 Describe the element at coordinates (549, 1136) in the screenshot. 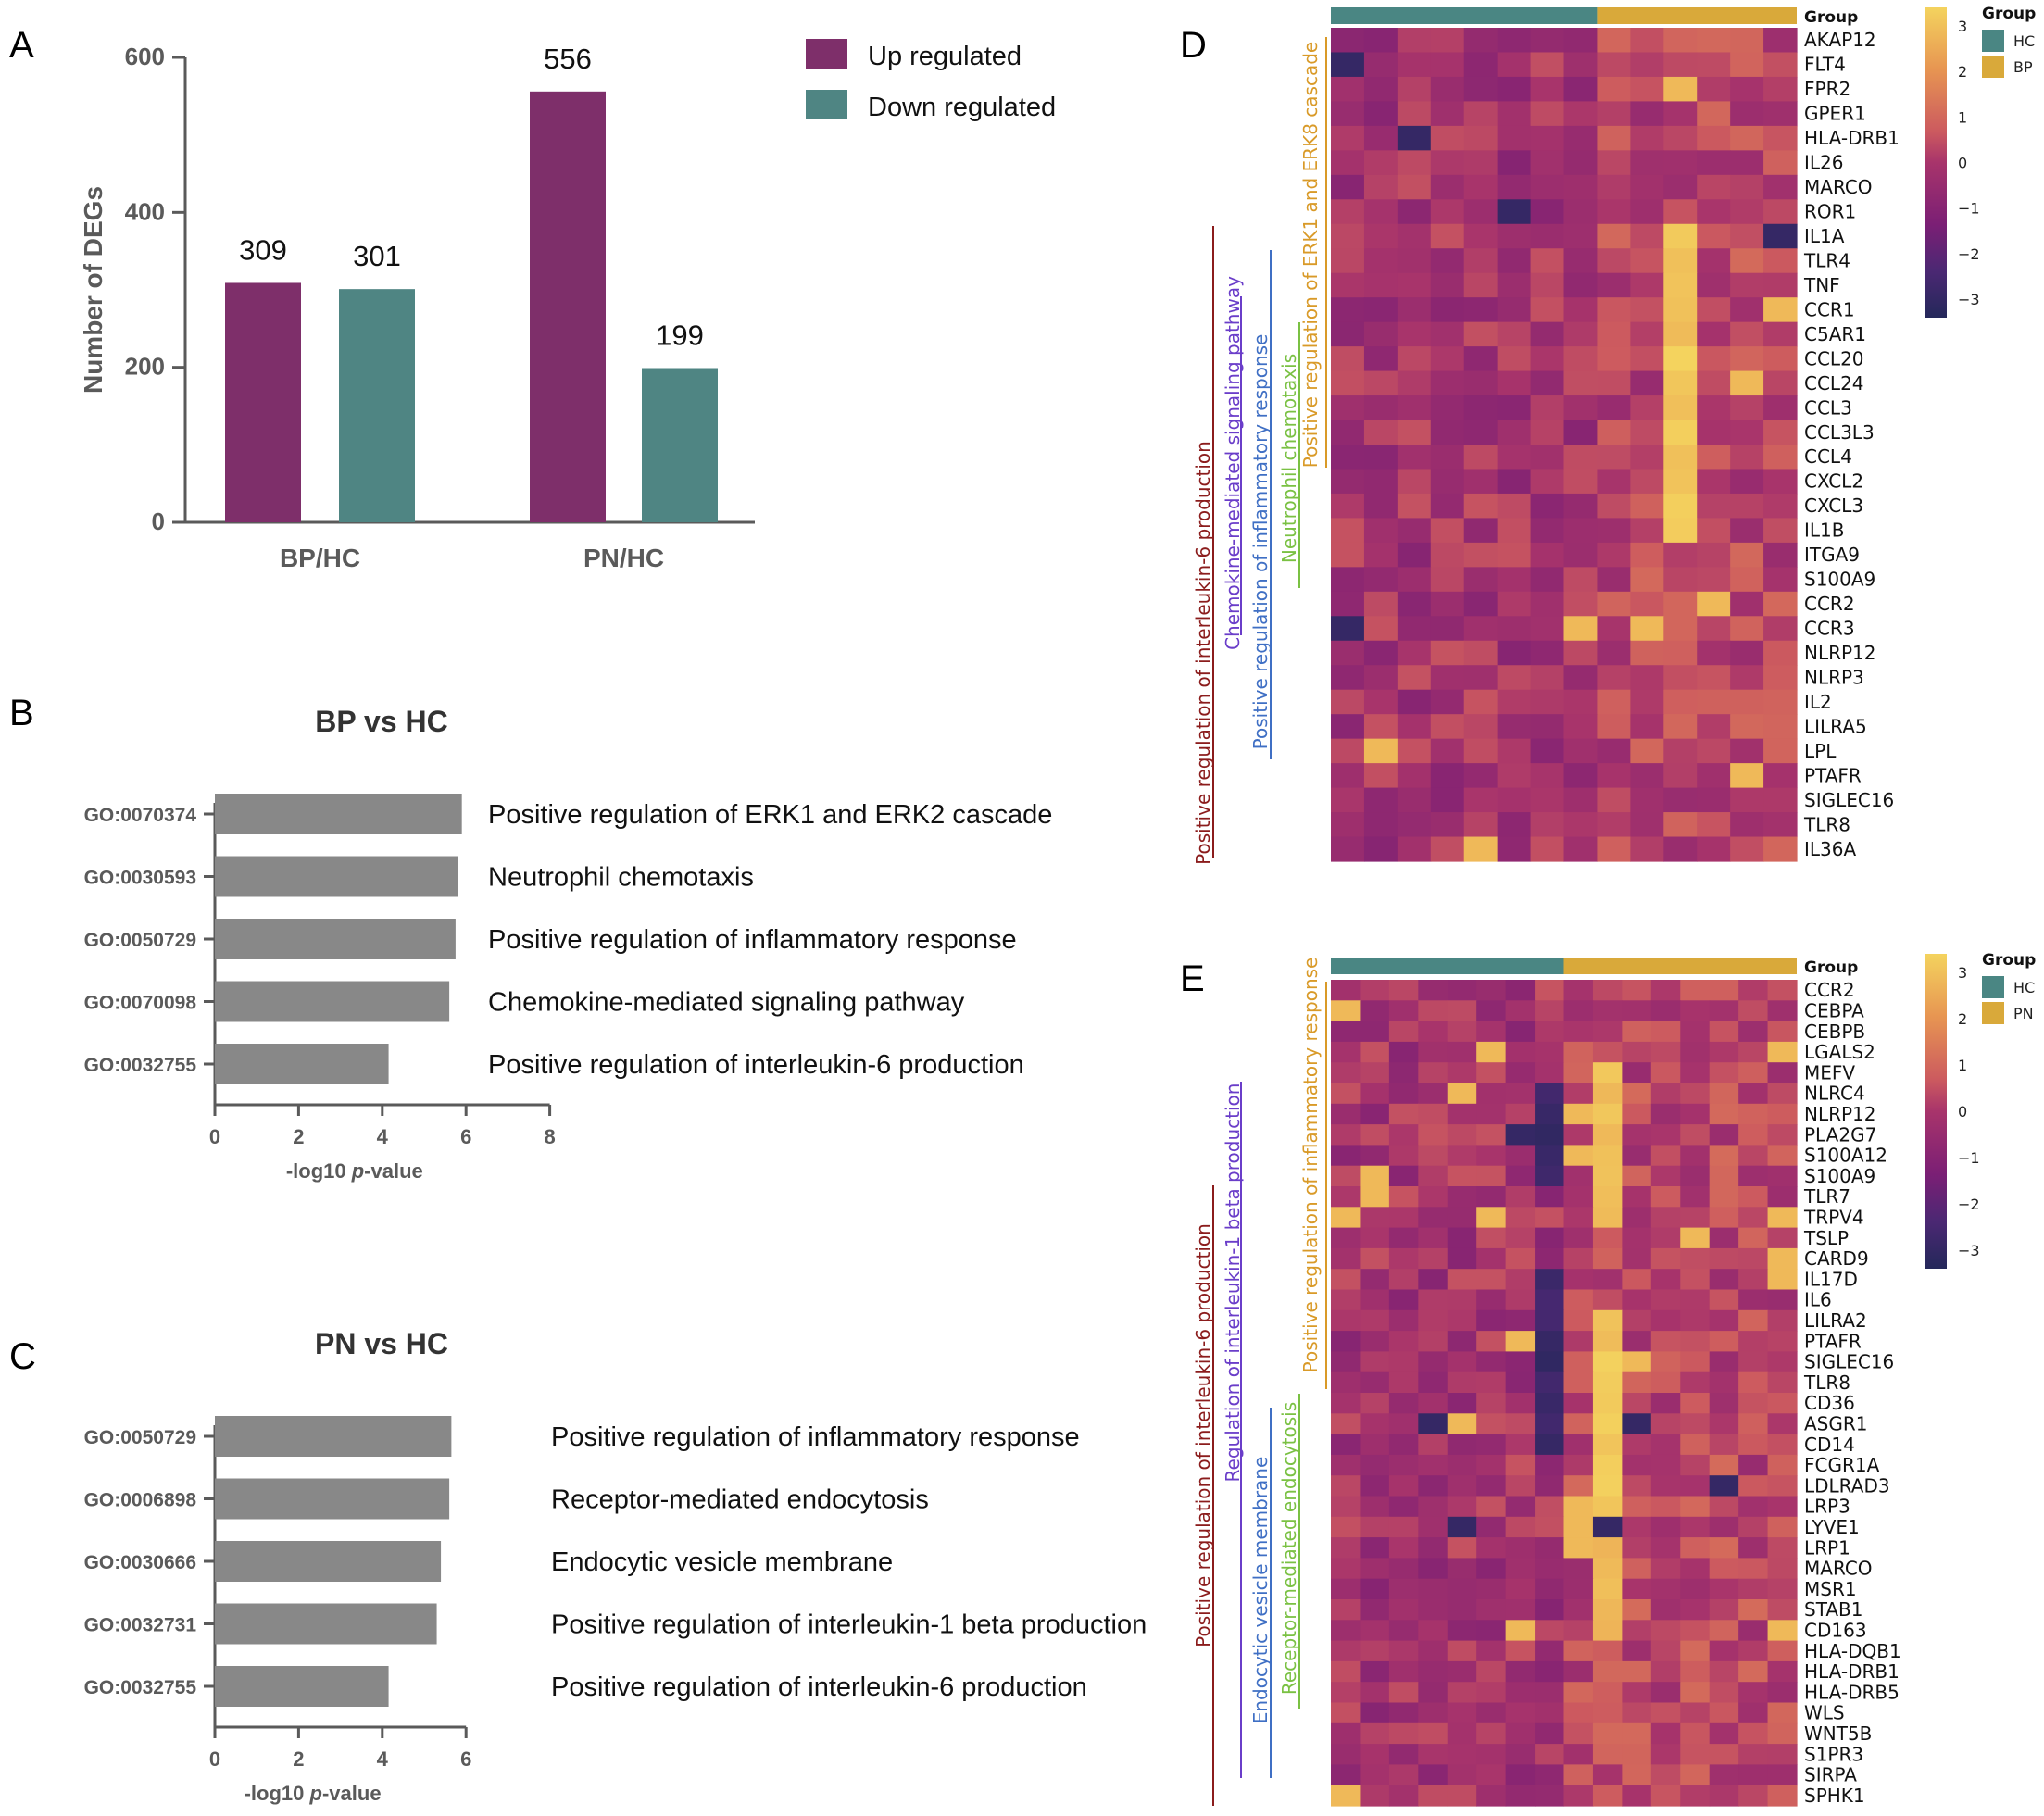

I see `x-tick-label: 8` at that location.